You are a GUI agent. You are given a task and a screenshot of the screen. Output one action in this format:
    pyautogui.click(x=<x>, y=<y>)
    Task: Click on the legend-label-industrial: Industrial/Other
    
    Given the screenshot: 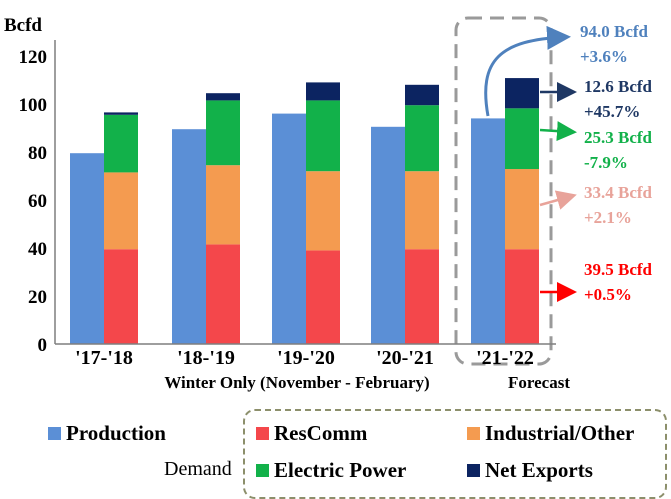 What is the action you would take?
    pyautogui.click(x=560, y=433)
    